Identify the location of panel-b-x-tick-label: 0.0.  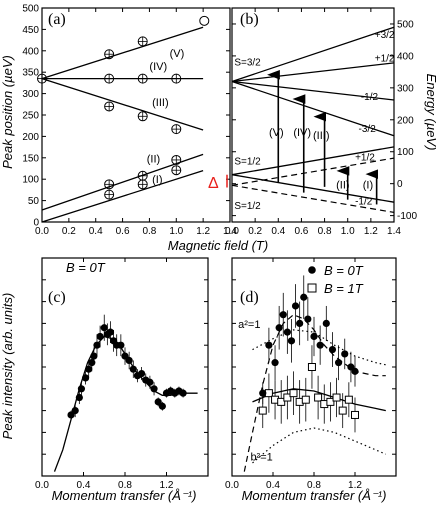
(232, 231).